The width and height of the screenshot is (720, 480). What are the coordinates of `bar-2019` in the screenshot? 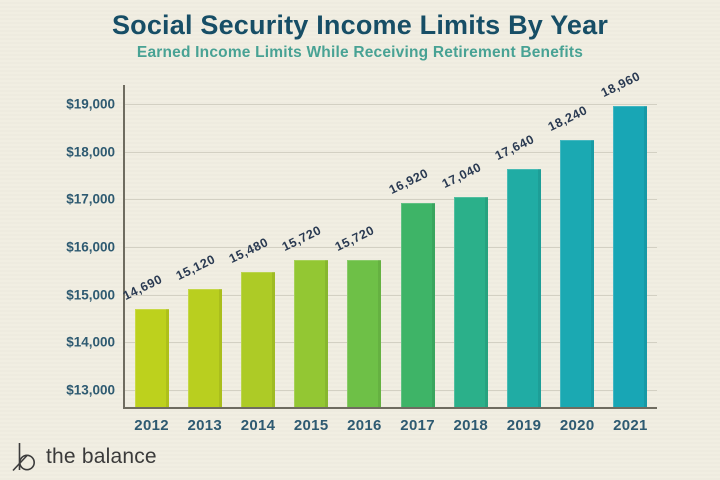 It's located at (524, 287).